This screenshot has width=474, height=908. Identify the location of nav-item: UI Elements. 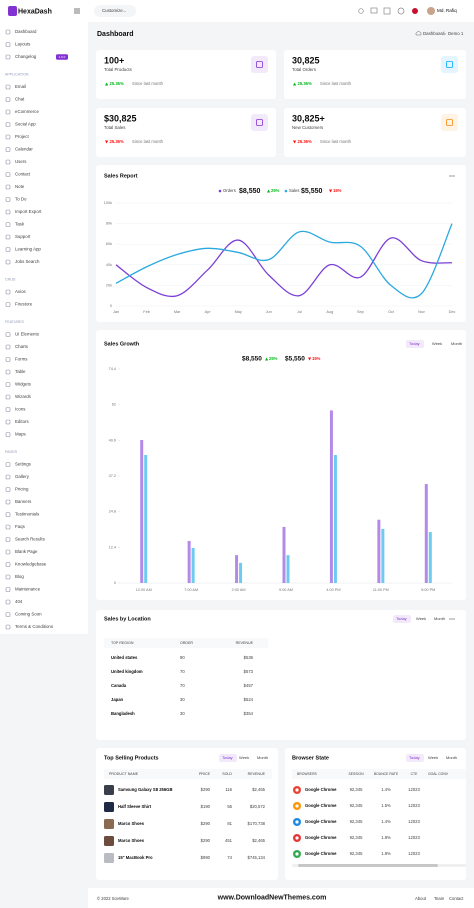
(27, 334).